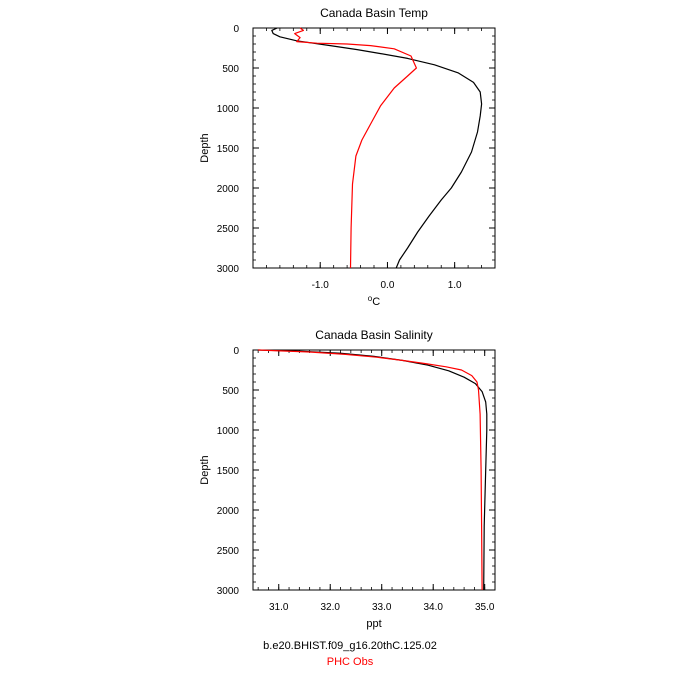 The height and width of the screenshot is (700, 700). I want to click on x-tick-label: 1.0, so click(455, 285).